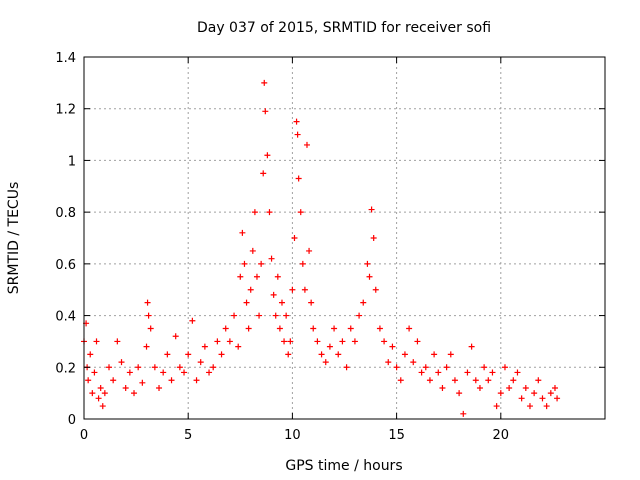 The height and width of the screenshot is (480, 640). I want to click on x-tick-label: 20, so click(501, 435).